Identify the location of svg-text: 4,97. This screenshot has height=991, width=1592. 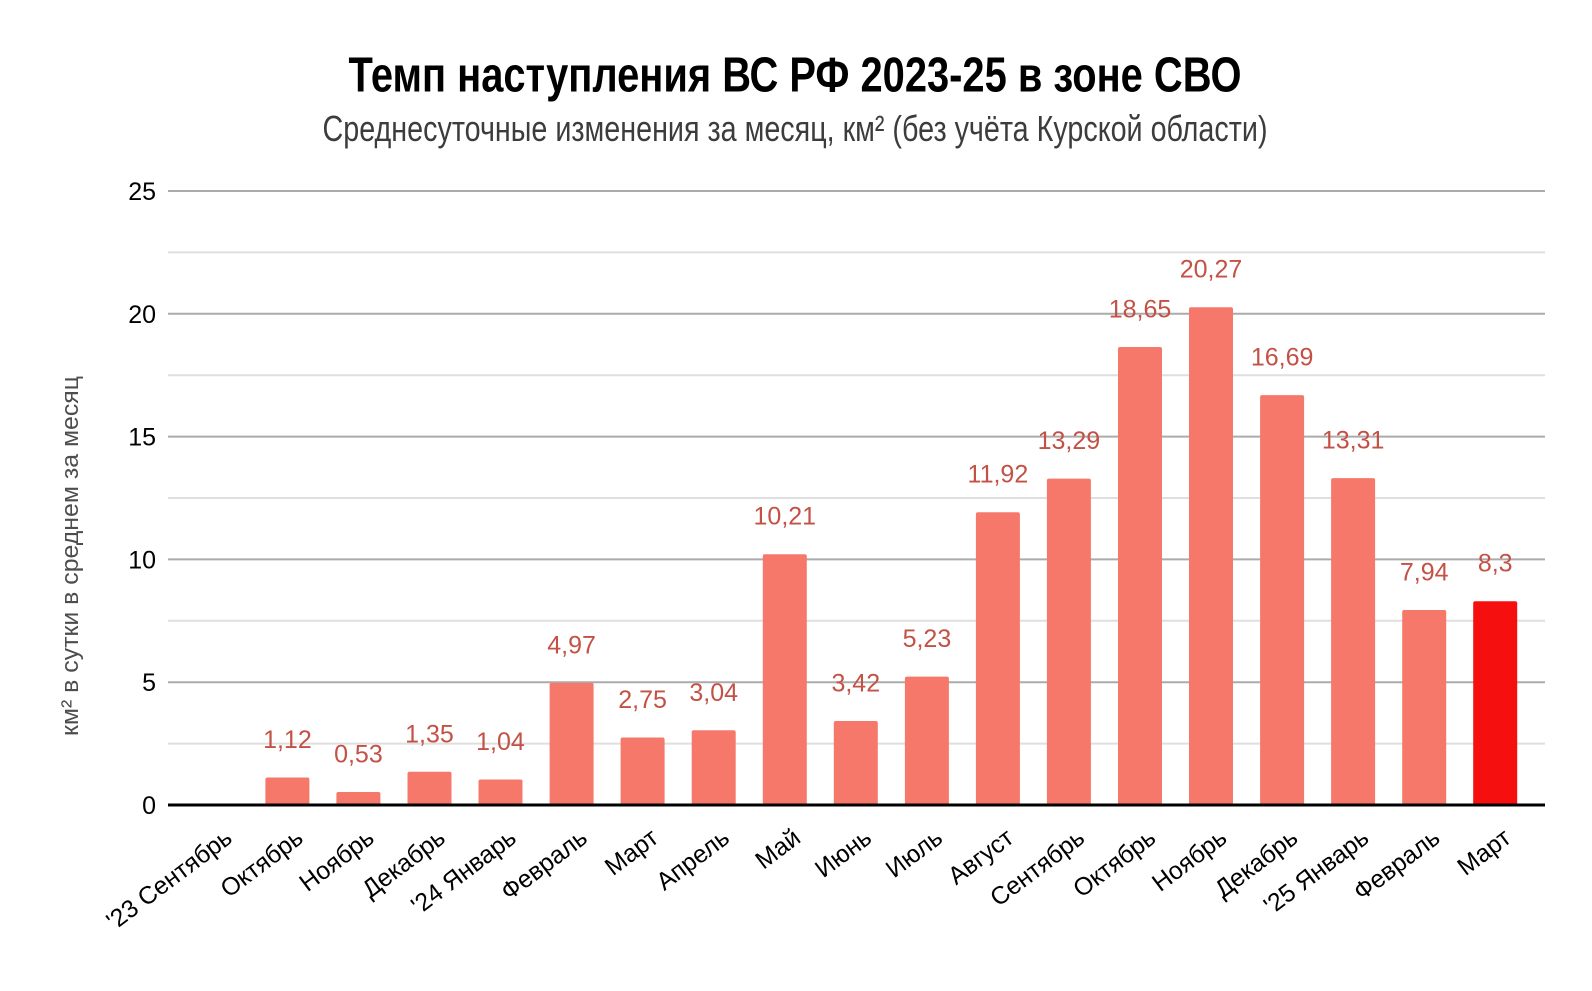
(571, 645).